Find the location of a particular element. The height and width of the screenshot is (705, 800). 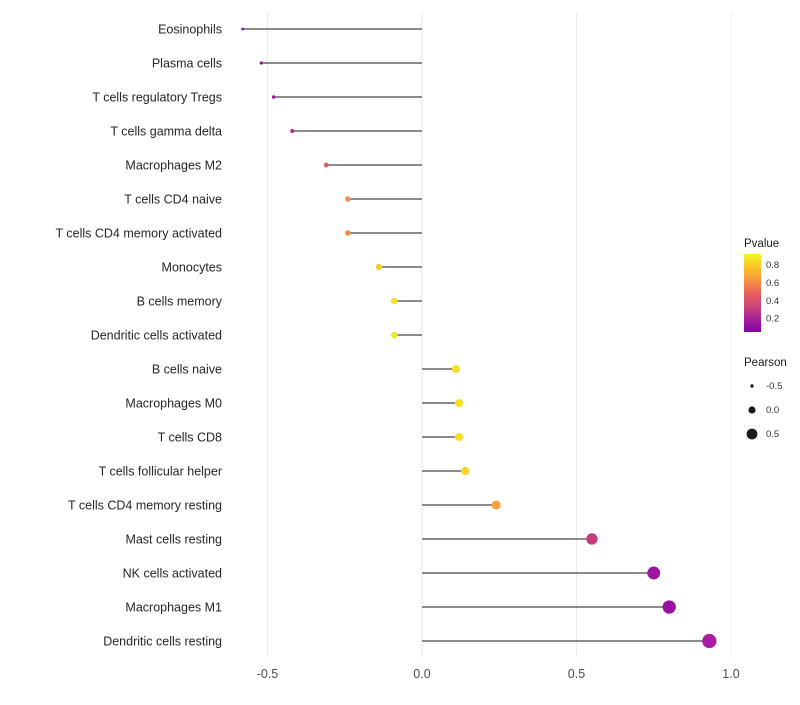

pvalue-tick-label: 0.6 is located at coordinates (772, 283).